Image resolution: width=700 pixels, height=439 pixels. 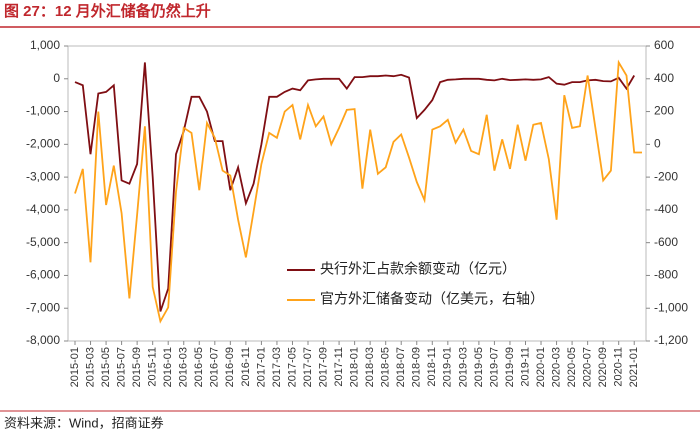 What do you see at coordinates (666, 275) in the screenshot?
I see `y2-tick-label: -800` at bounding box center [666, 275].